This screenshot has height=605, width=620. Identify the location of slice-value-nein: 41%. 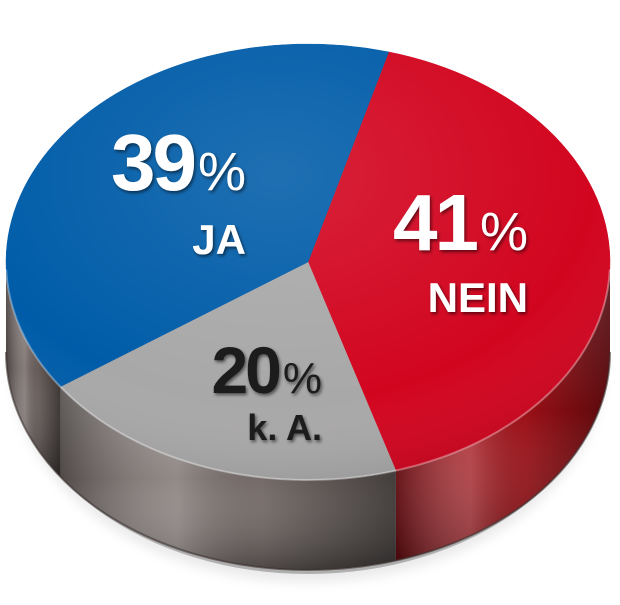
(460, 222).